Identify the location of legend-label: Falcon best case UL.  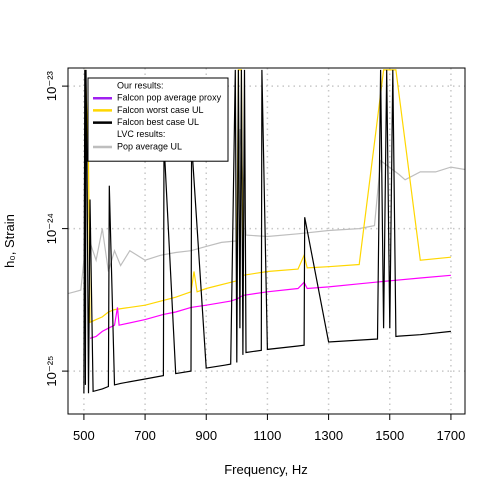
(158, 122).